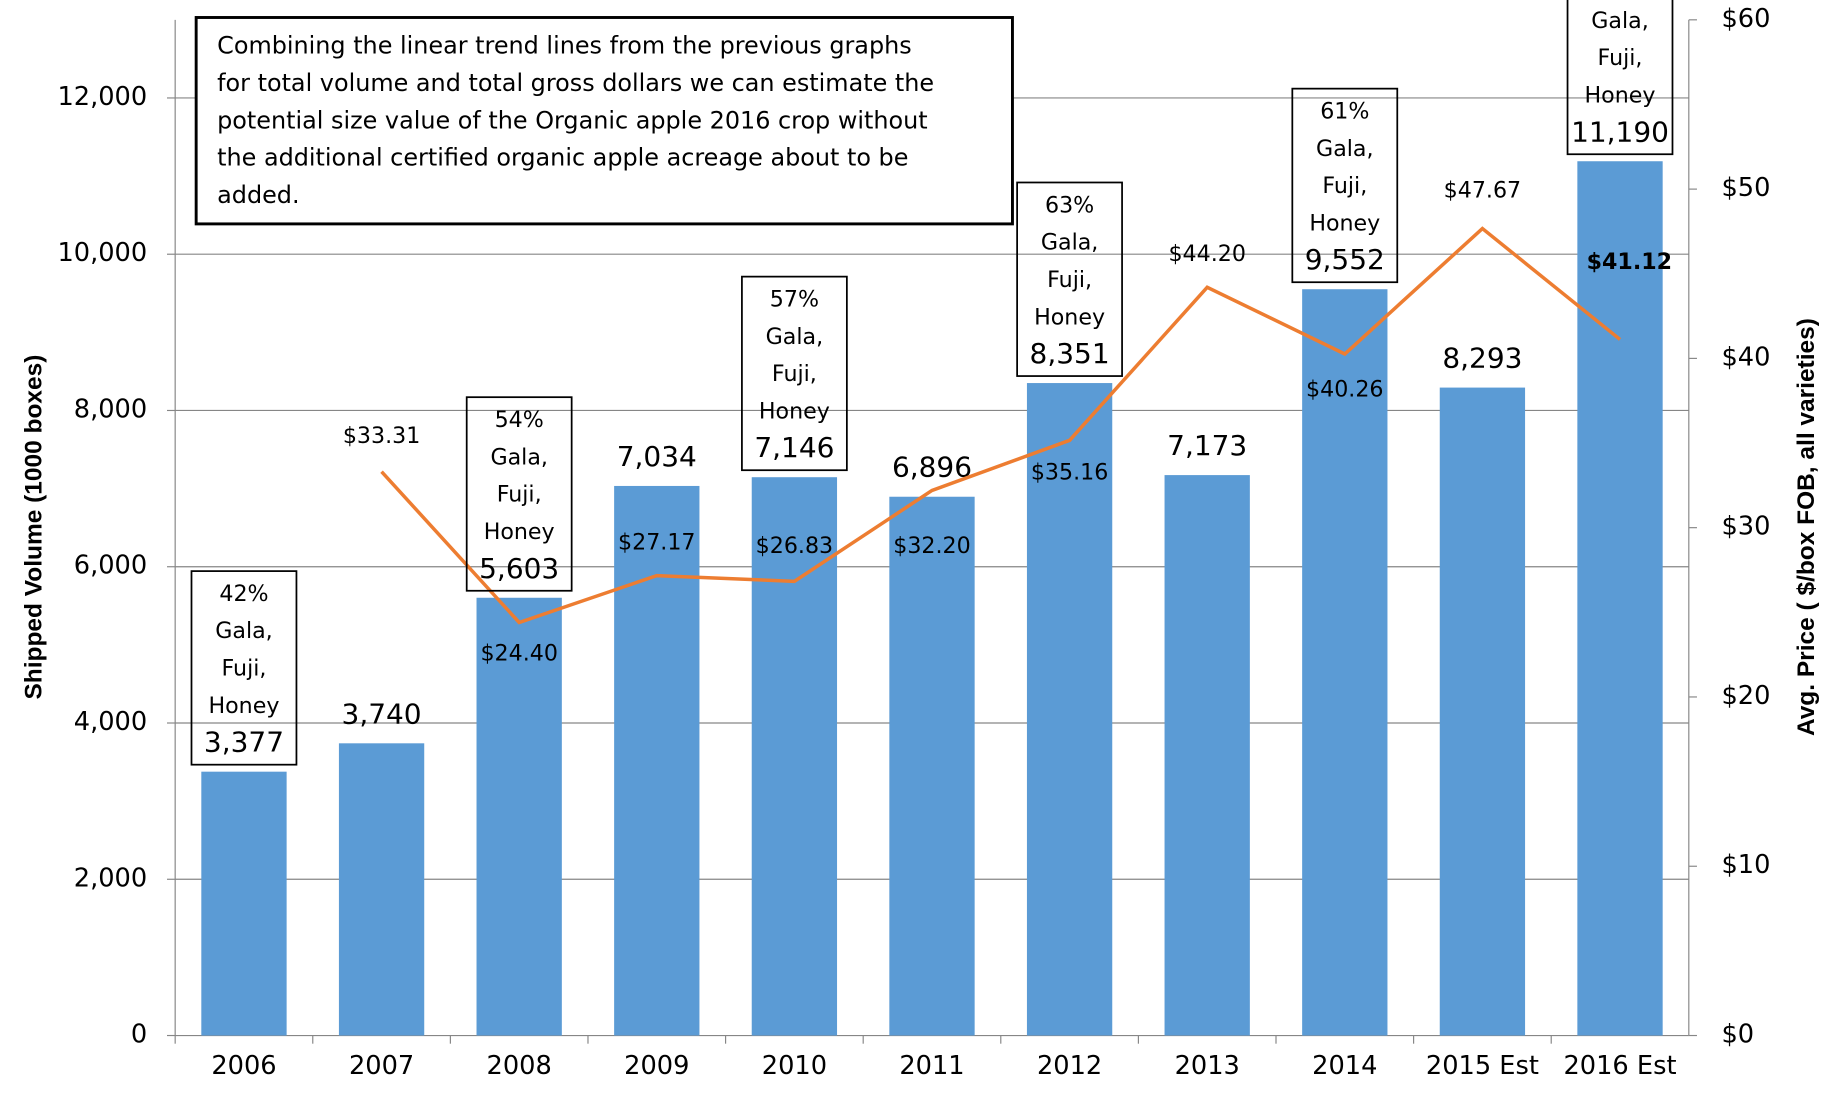 The height and width of the screenshot is (1095, 1829). I want to click on x-tick-label: 2007, so click(381, 1066).